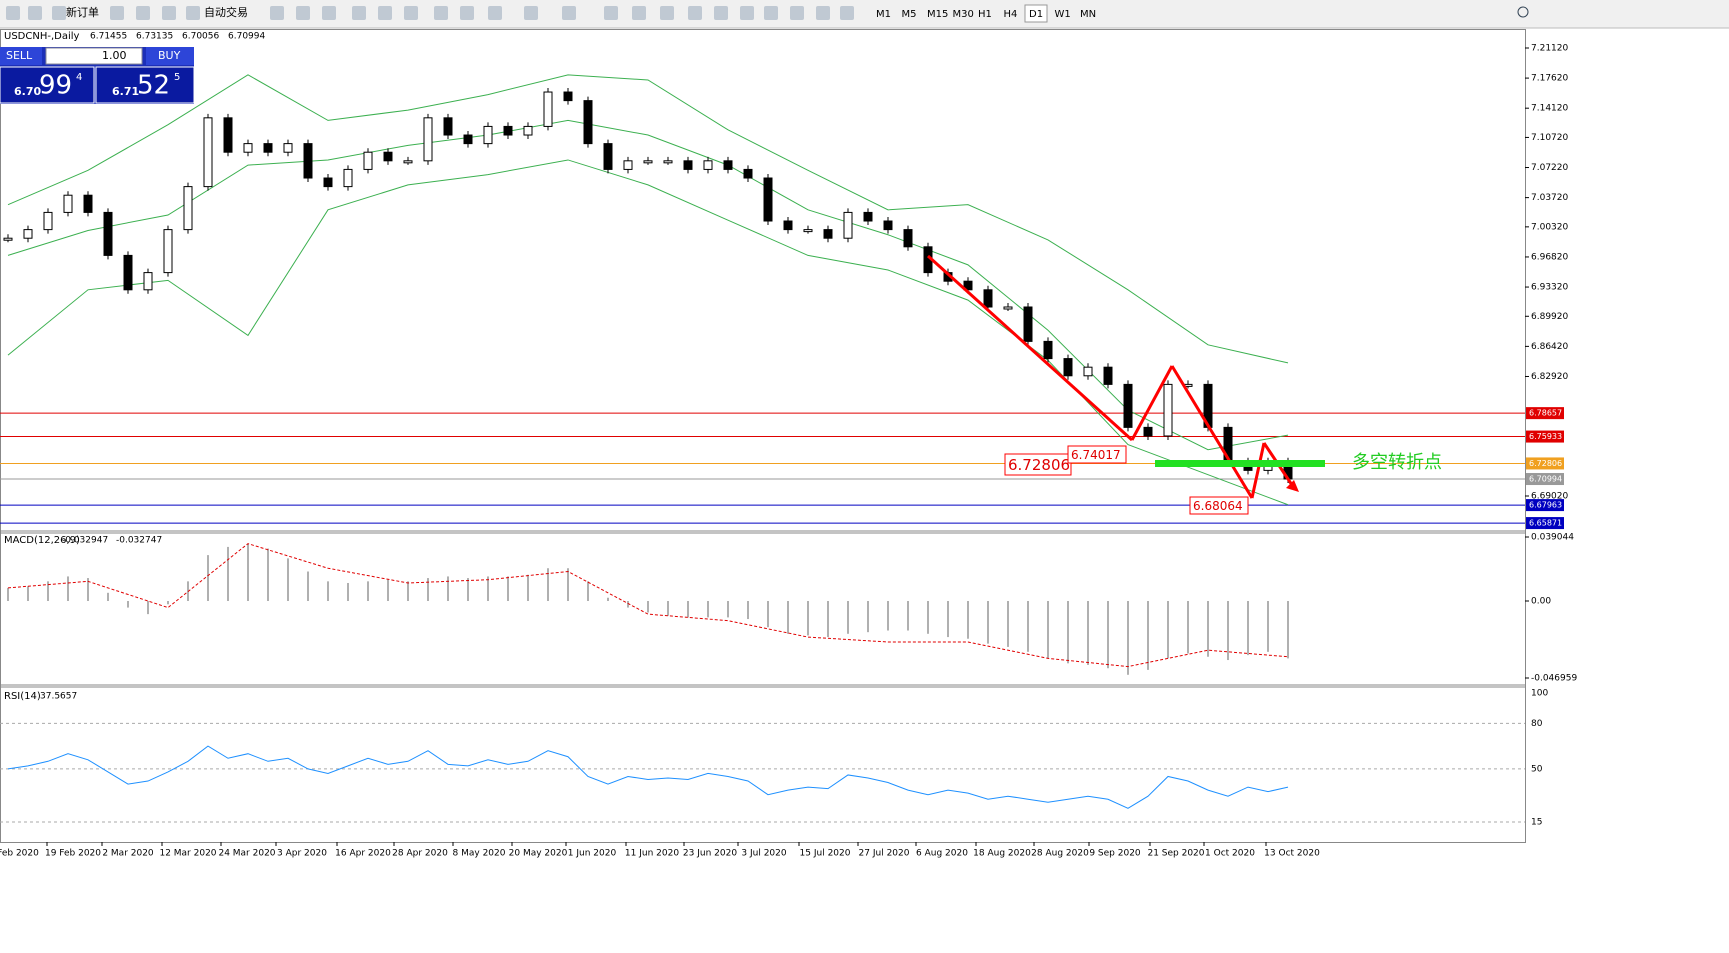  What do you see at coordinates (82, 12) in the screenshot?
I see `toolbar-button: 新订单` at bounding box center [82, 12].